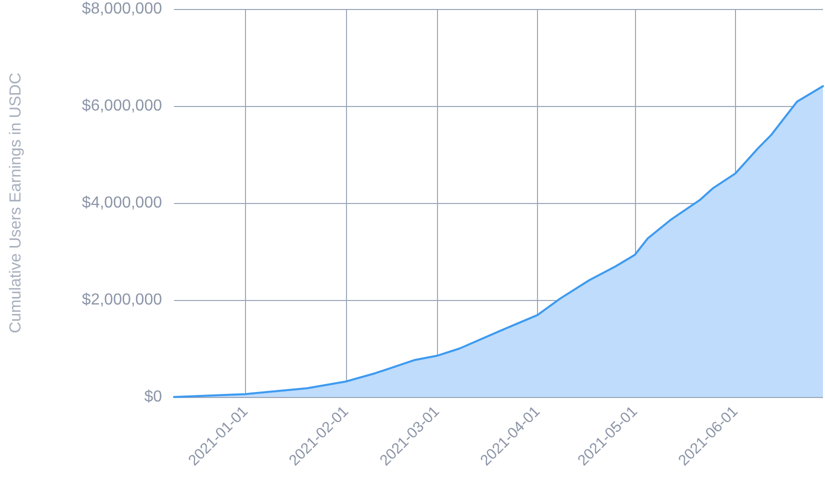 This screenshot has height=494, width=825. I want to click on y-tick-label: $4,000,000, so click(122, 203).